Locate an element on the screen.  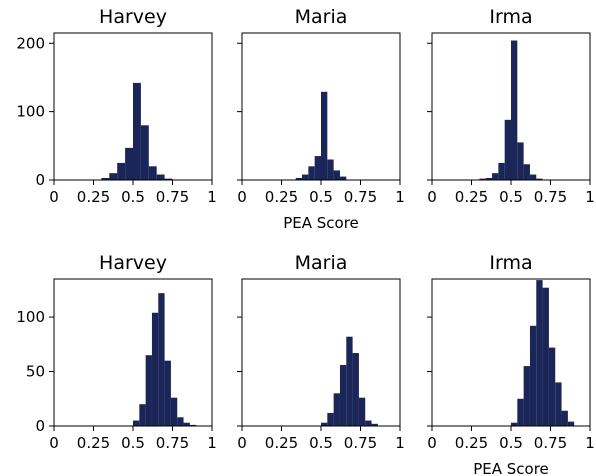
histogram-panel-5: Maria 0 0.25 0.5 0.75 1 is located at coordinates (321, 352).